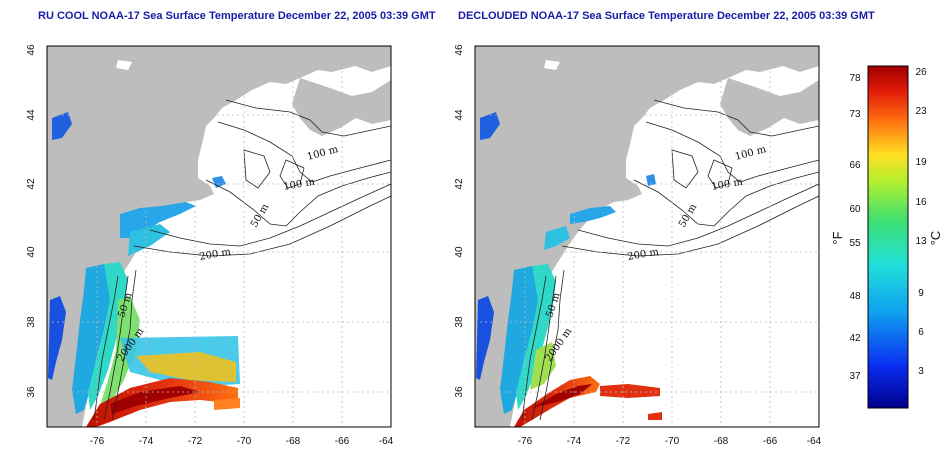 The image size is (950, 475). I want to click on right-lon-tick: -76, so click(525, 441).